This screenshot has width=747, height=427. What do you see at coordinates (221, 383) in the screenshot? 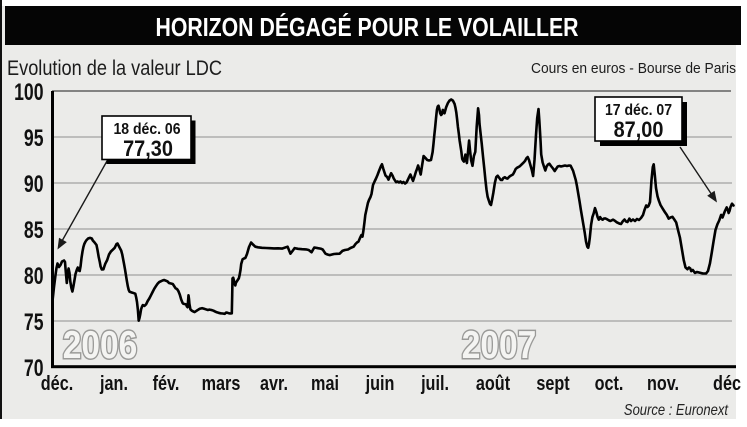
I see `svg-text: mars` at bounding box center [221, 383].